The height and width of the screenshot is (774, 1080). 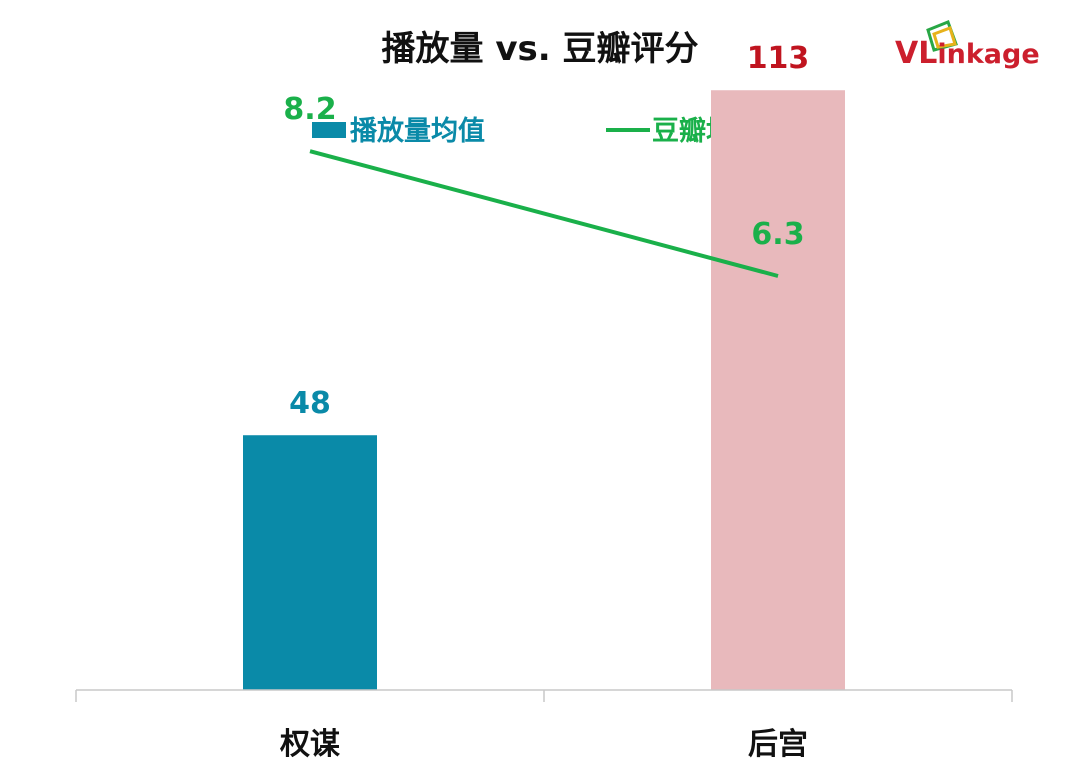 I want to click on legend-bar-label: 播放量均值, so click(x=417, y=131).